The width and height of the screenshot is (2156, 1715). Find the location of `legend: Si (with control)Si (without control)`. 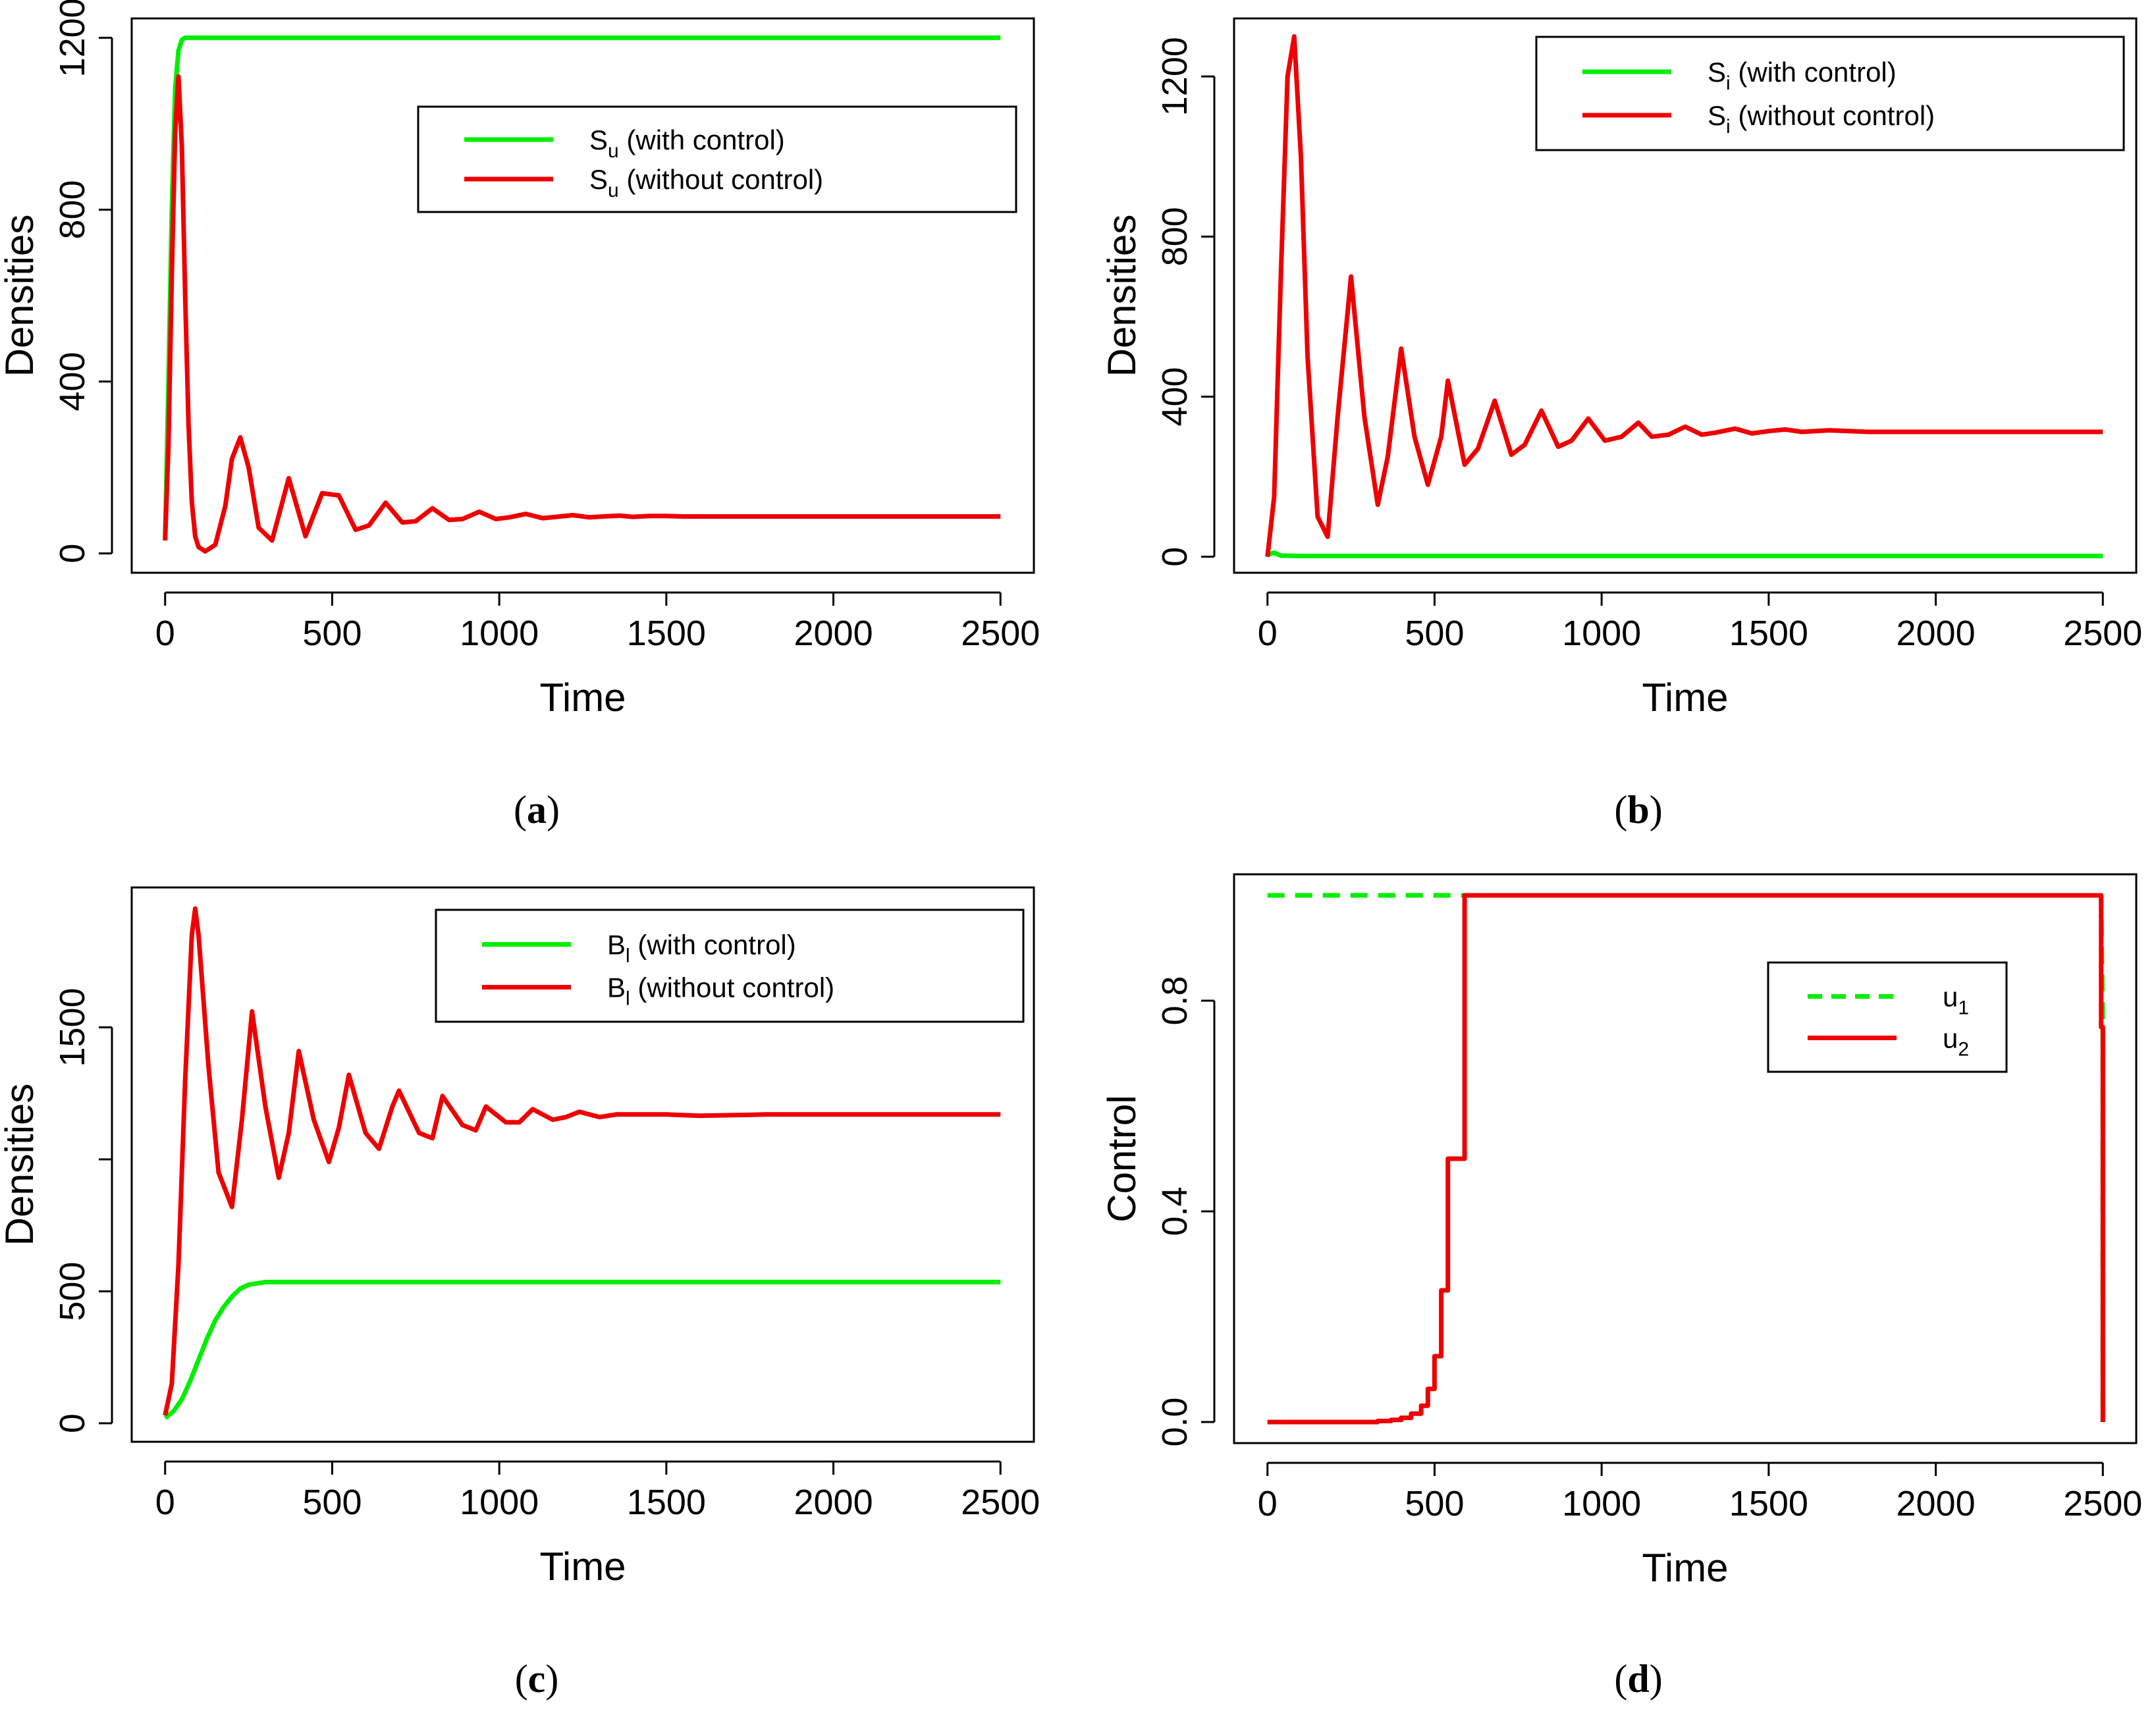

legend: Si (with control)Si (without control) is located at coordinates (1830, 93).